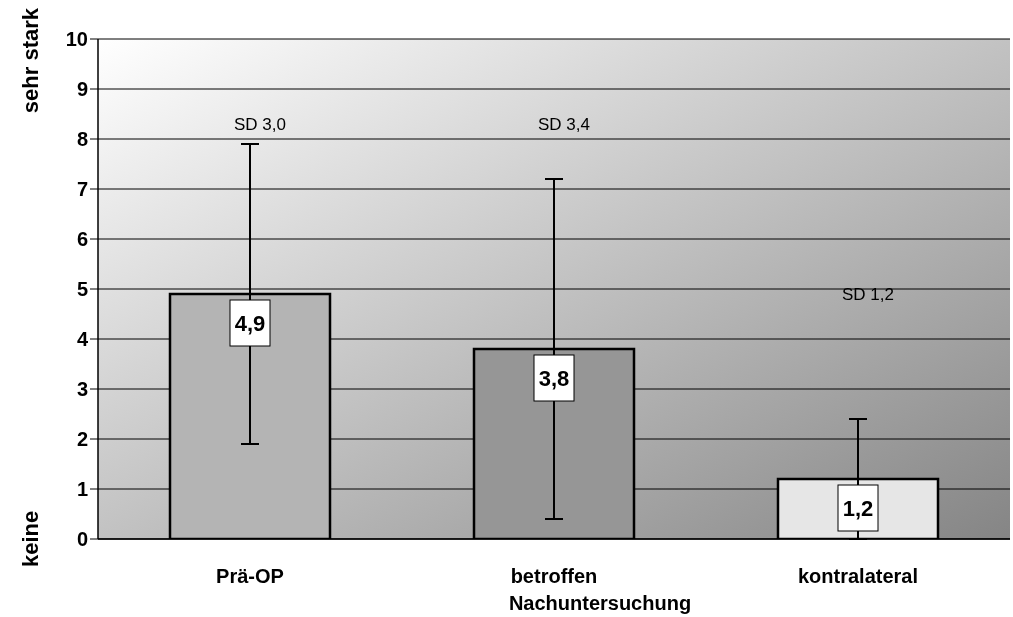  Describe the element at coordinates (76, 39) in the screenshot. I see `y-tick-label: 10` at that location.